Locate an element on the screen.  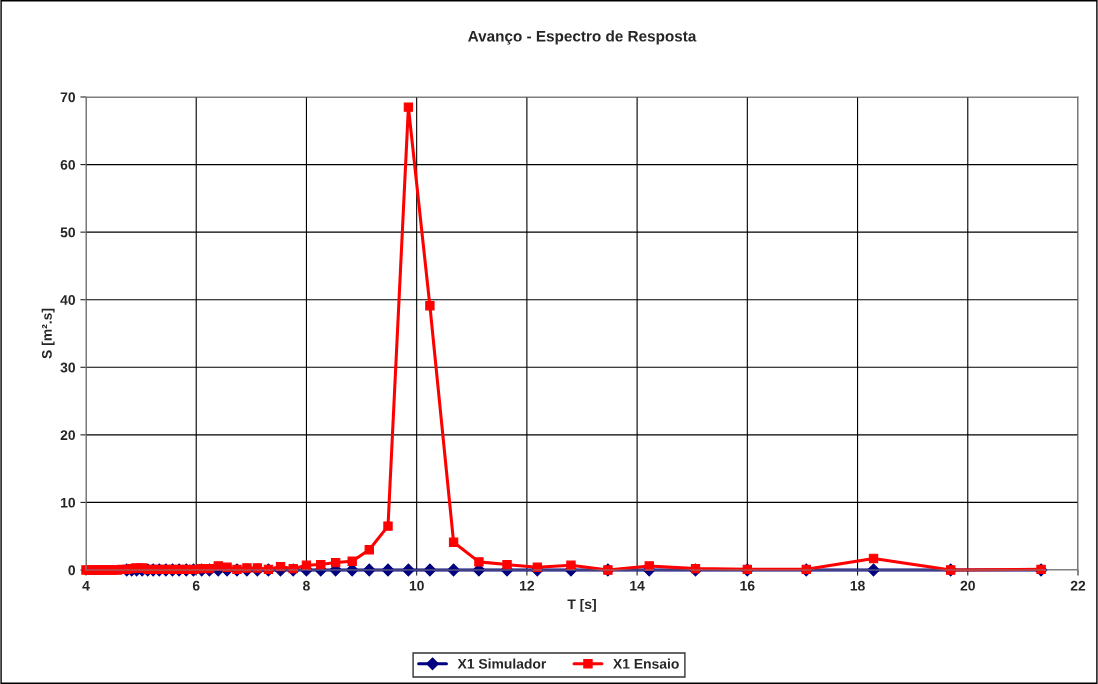
y-axis-title: S [m².s] is located at coordinates (48, 333).